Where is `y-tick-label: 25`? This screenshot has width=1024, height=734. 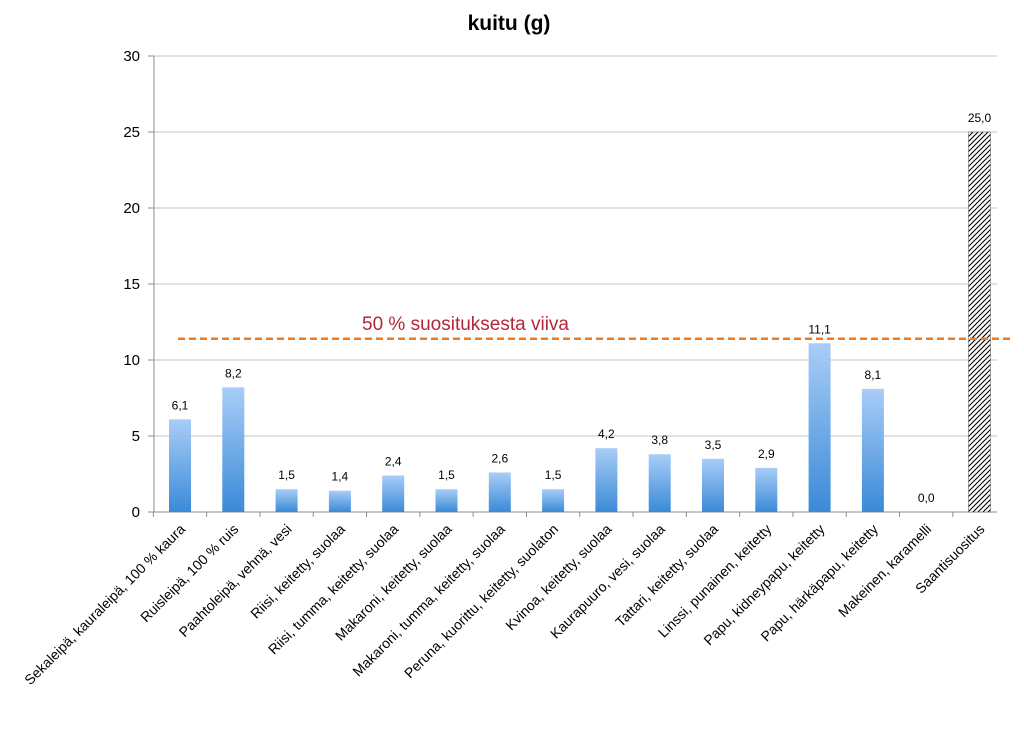 y-tick-label: 25 is located at coordinates (131, 132).